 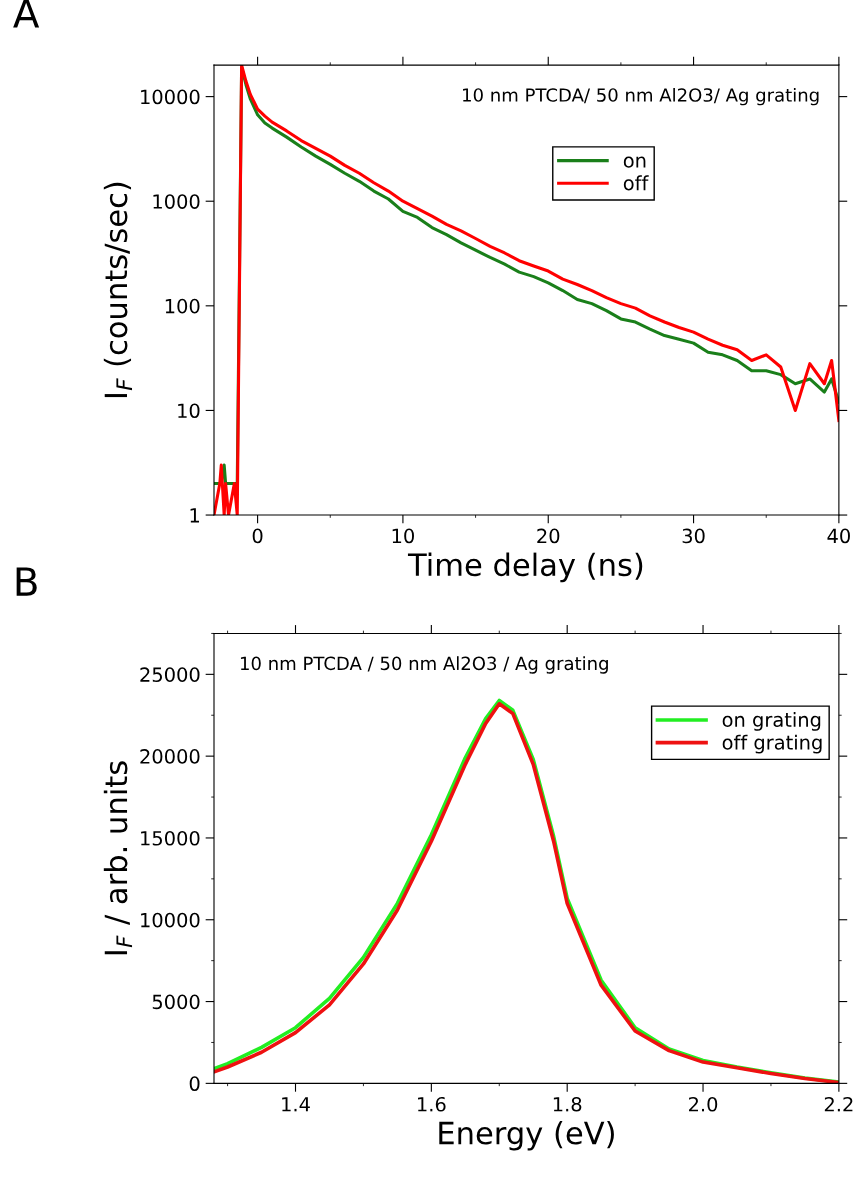 I want to click on x-tick-label: 0, so click(x=257, y=536).